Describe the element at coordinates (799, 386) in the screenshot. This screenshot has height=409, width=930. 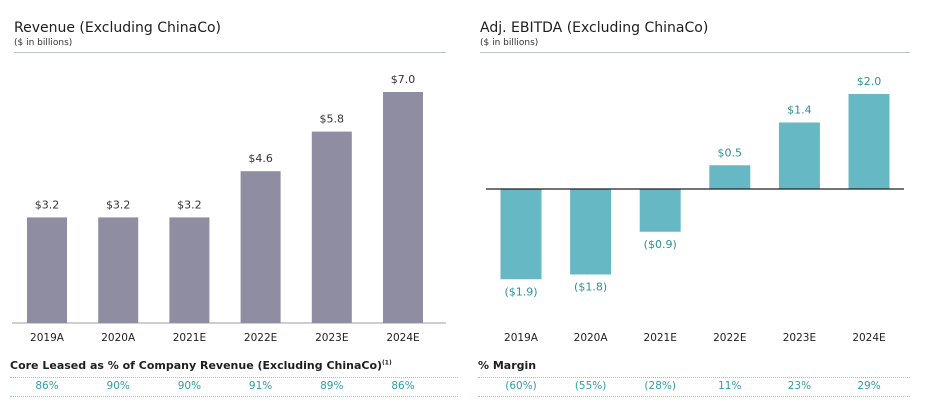
I see `metric-value: 23%` at that location.